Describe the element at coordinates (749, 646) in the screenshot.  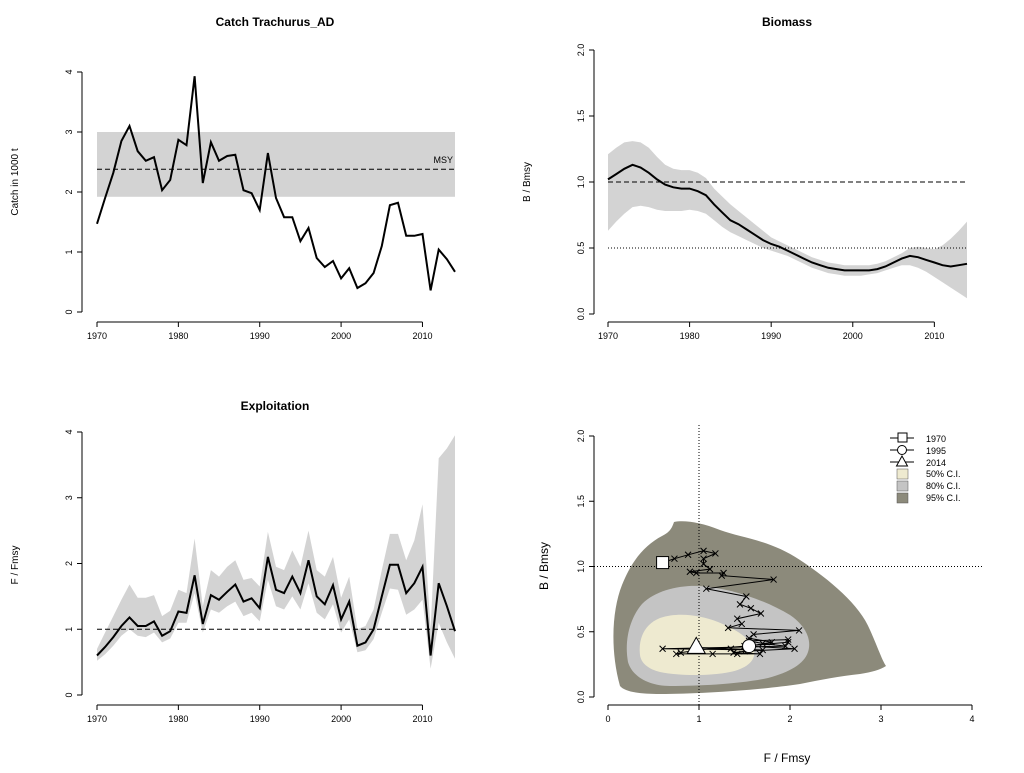
I see `marker-1995-circle` at that location.